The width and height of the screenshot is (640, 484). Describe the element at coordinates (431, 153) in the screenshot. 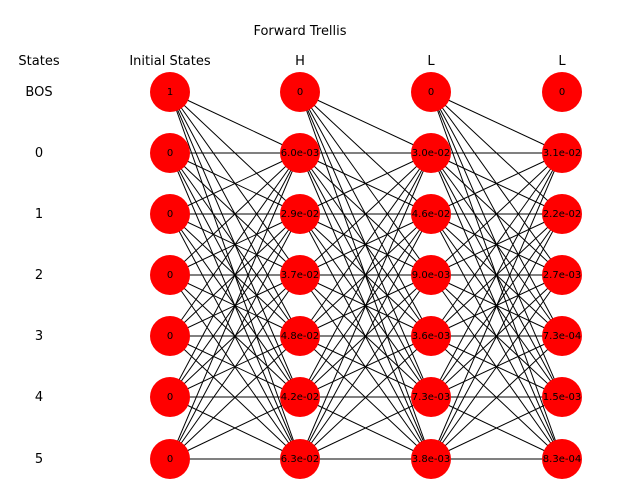

I see `node-value-label: 3.0e-02` at that location.